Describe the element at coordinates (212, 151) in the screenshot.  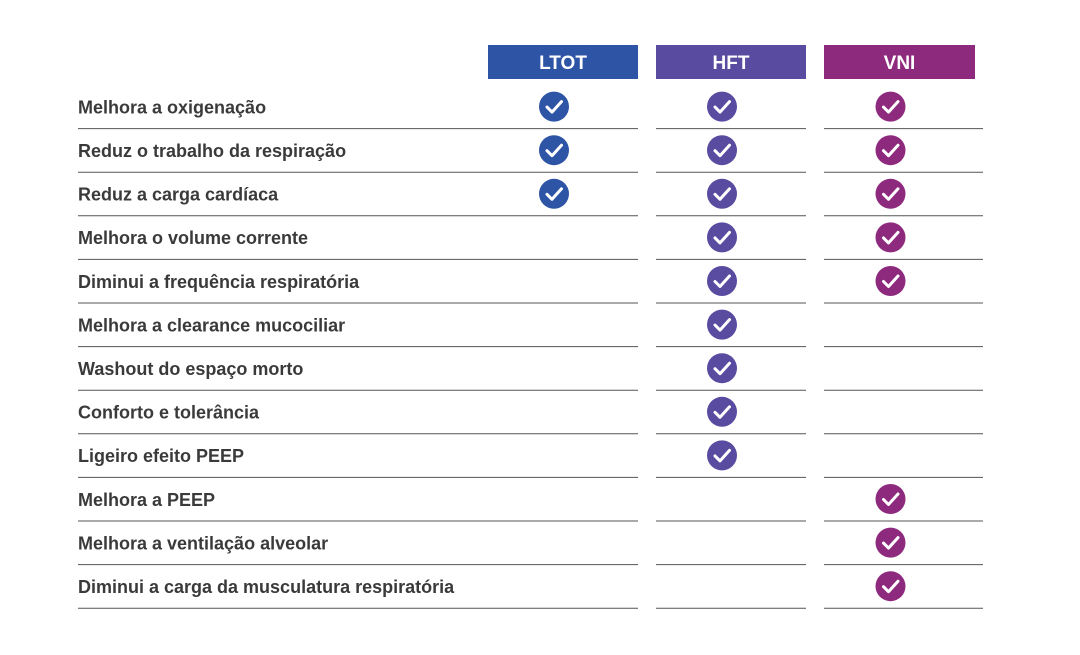
I see `row-label: Reduz o trabalho da respiração` at that location.